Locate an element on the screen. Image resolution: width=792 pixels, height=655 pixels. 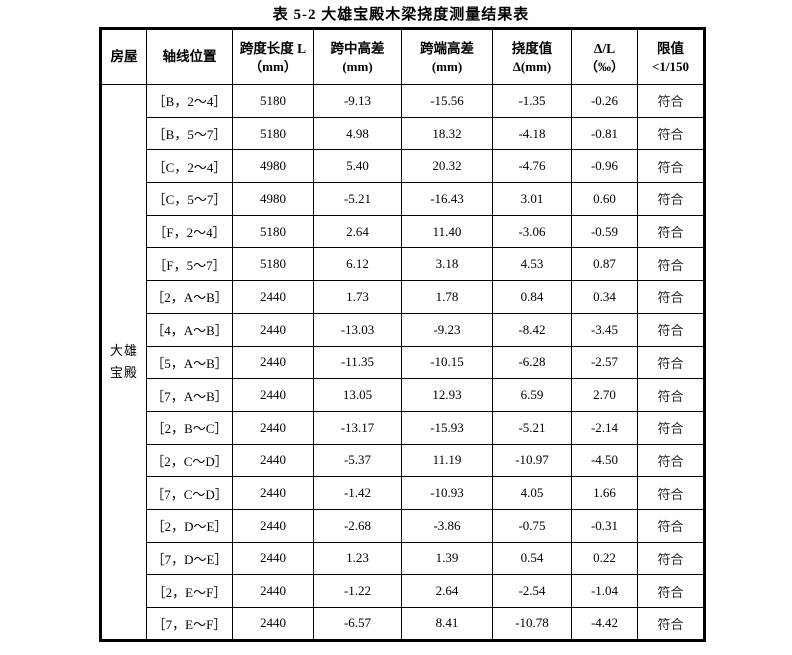
table-row: ［2，B～C］ 2440 -13.17 -15.93 -5.21 -2.14 符合 is located at coordinates (403, 427).